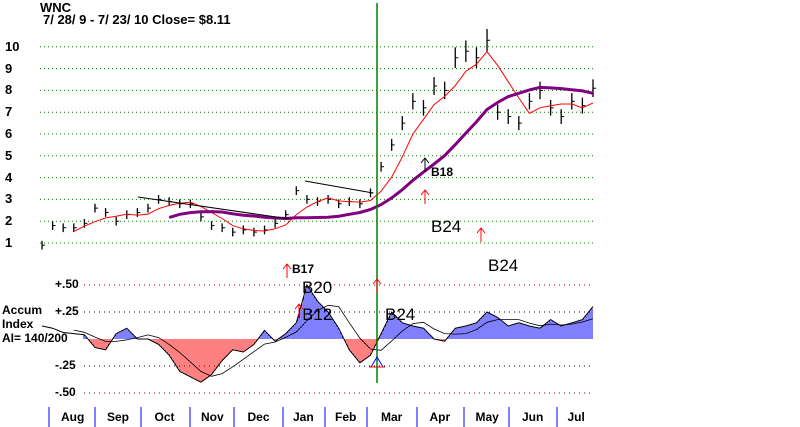 The width and height of the screenshot is (800, 427). Describe the element at coordinates (487, 417) in the screenshot. I see `month-label-may: May` at that location.